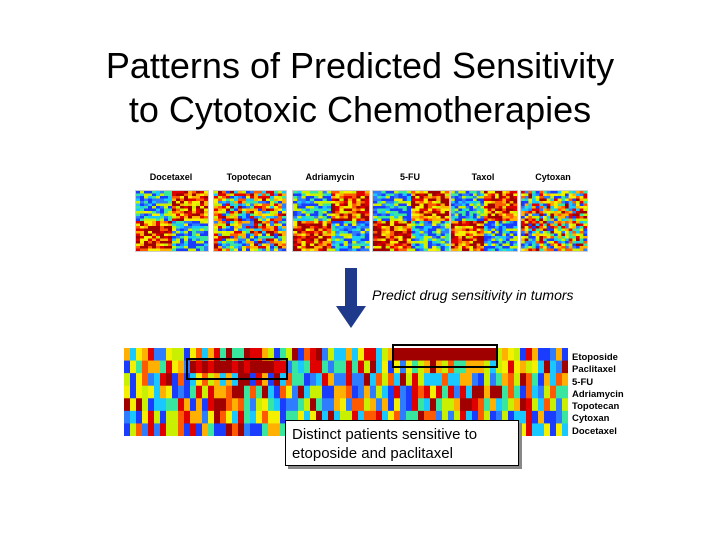 This screenshot has width=720, height=540. Describe the element at coordinates (594, 370) in the screenshot. I see `row-label-paclitaxel: Paclitaxel` at that location.